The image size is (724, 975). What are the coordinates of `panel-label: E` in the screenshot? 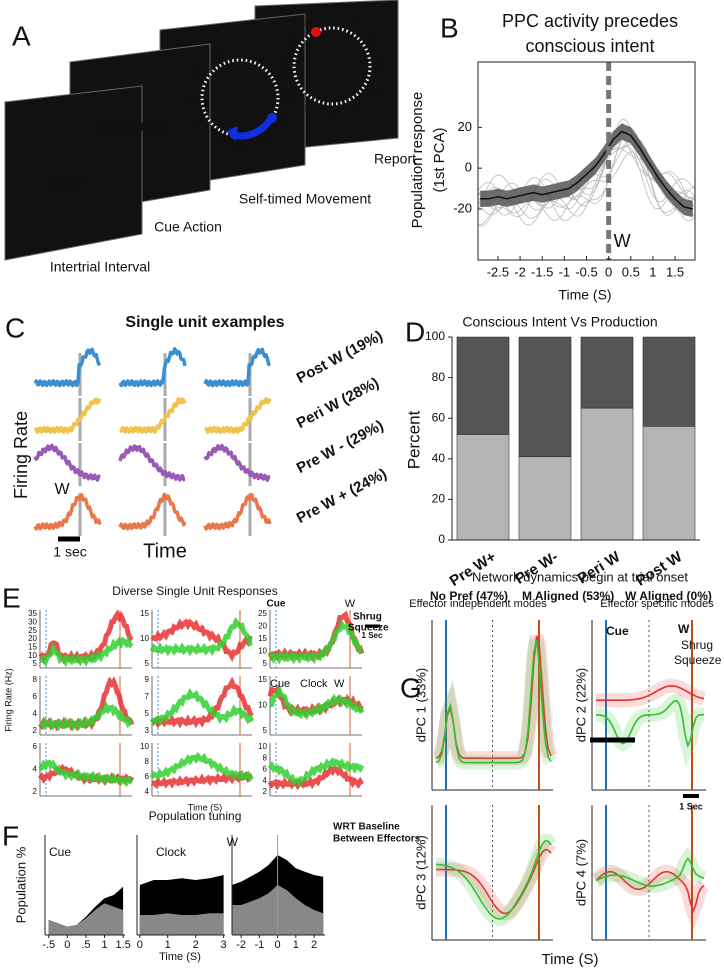 It's located at (11, 597).